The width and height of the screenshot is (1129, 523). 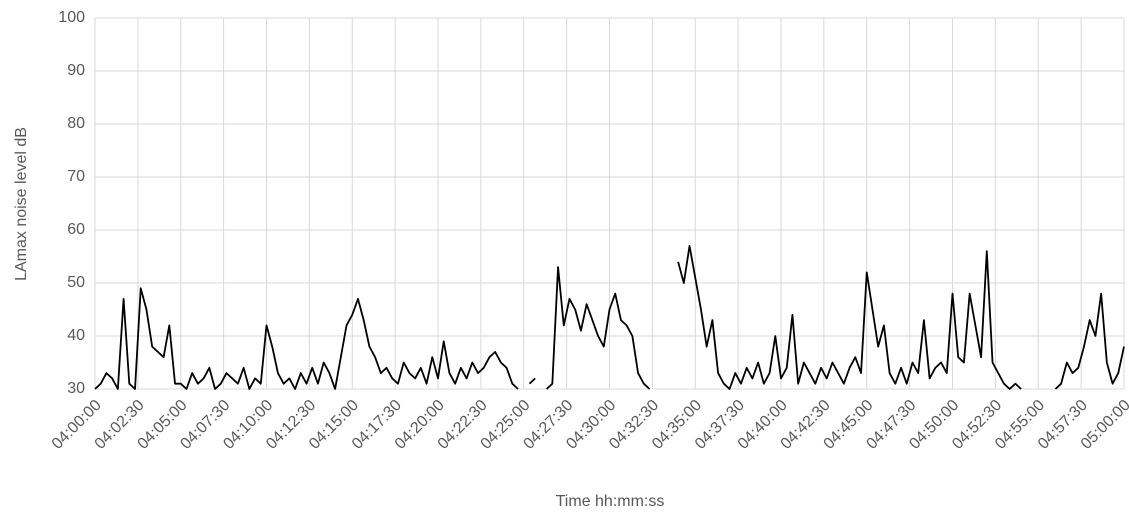 What do you see at coordinates (76, 388) in the screenshot?
I see `y-tick-label: 30` at bounding box center [76, 388].